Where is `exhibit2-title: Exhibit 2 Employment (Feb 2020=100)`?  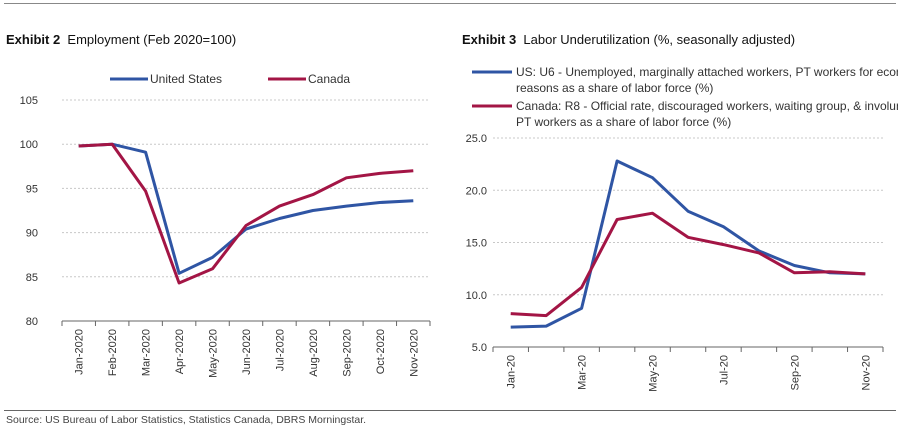 exhibit2-title: Exhibit 2 Employment (Feb 2020=100) is located at coordinates (121, 39).